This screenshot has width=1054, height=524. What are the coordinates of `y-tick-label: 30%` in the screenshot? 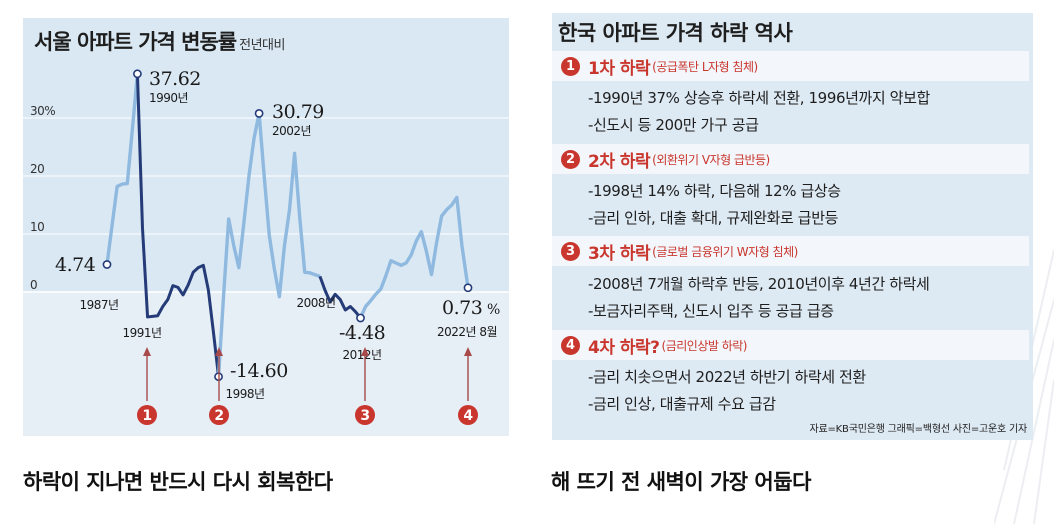 It's located at (42, 111).